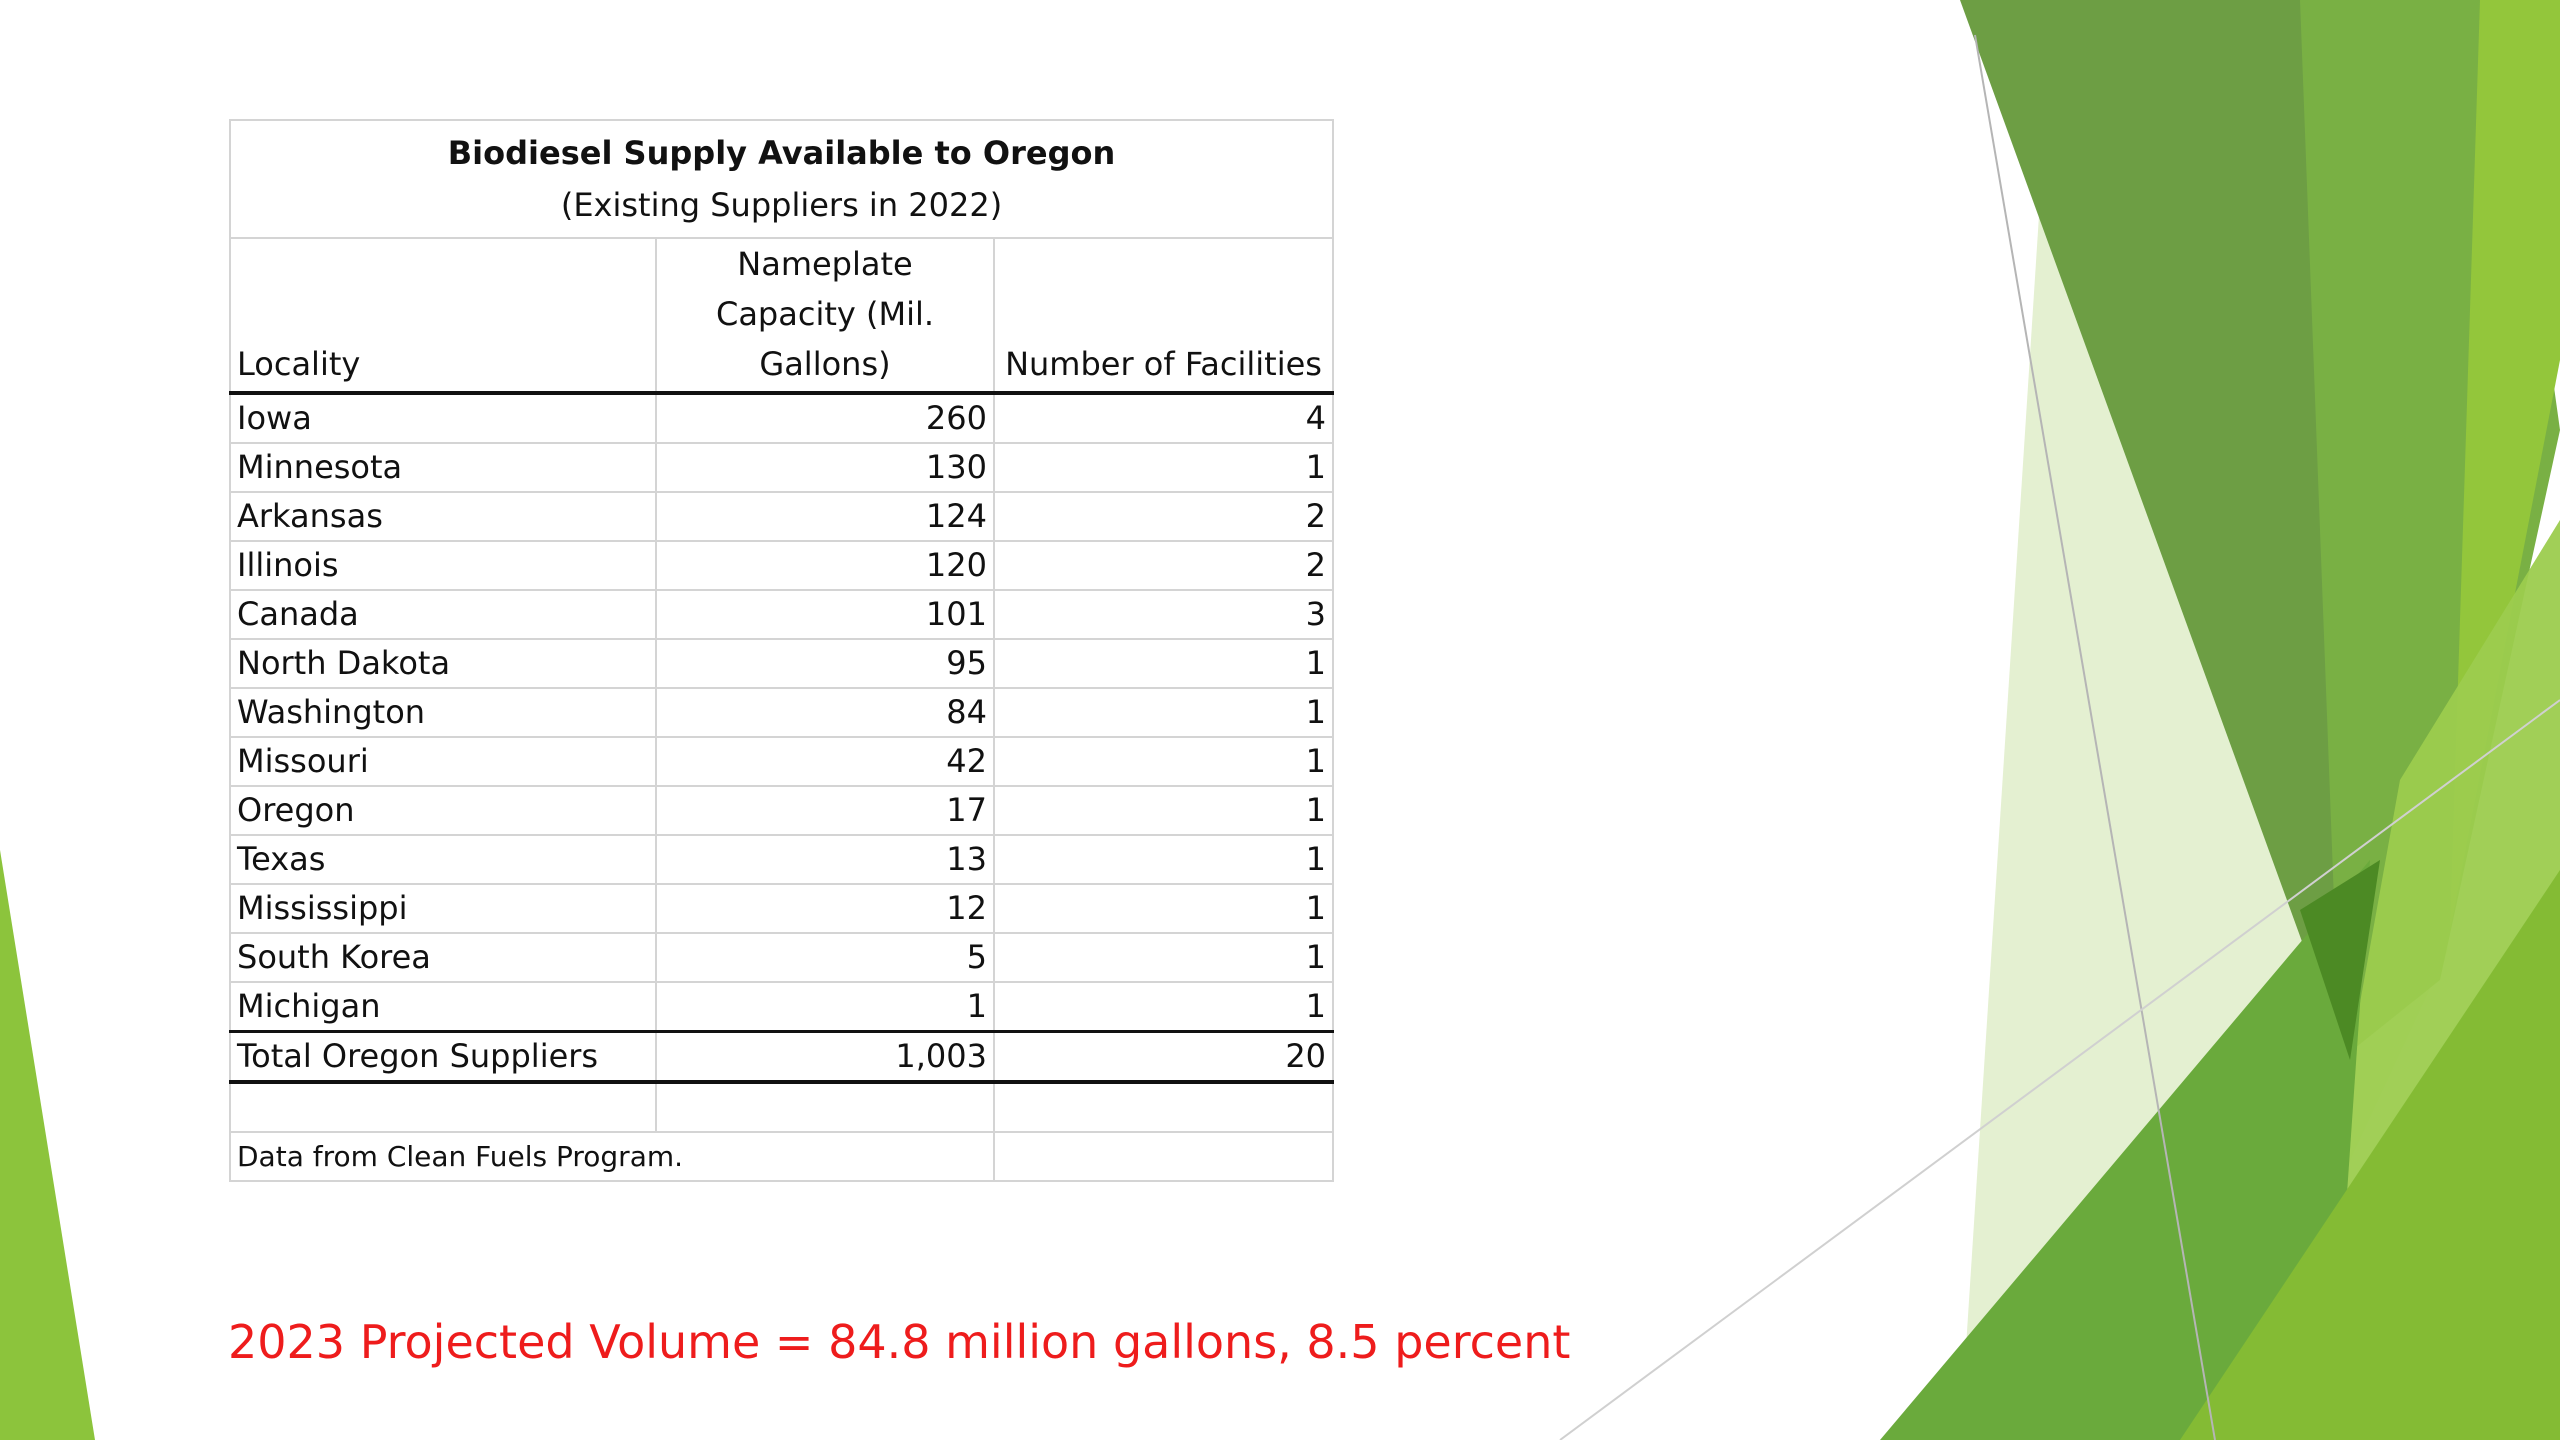  What do you see at coordinates (443, 418) in the screenshot?
I see `cell-locality: Iowa` at bounding box center [443, 418].